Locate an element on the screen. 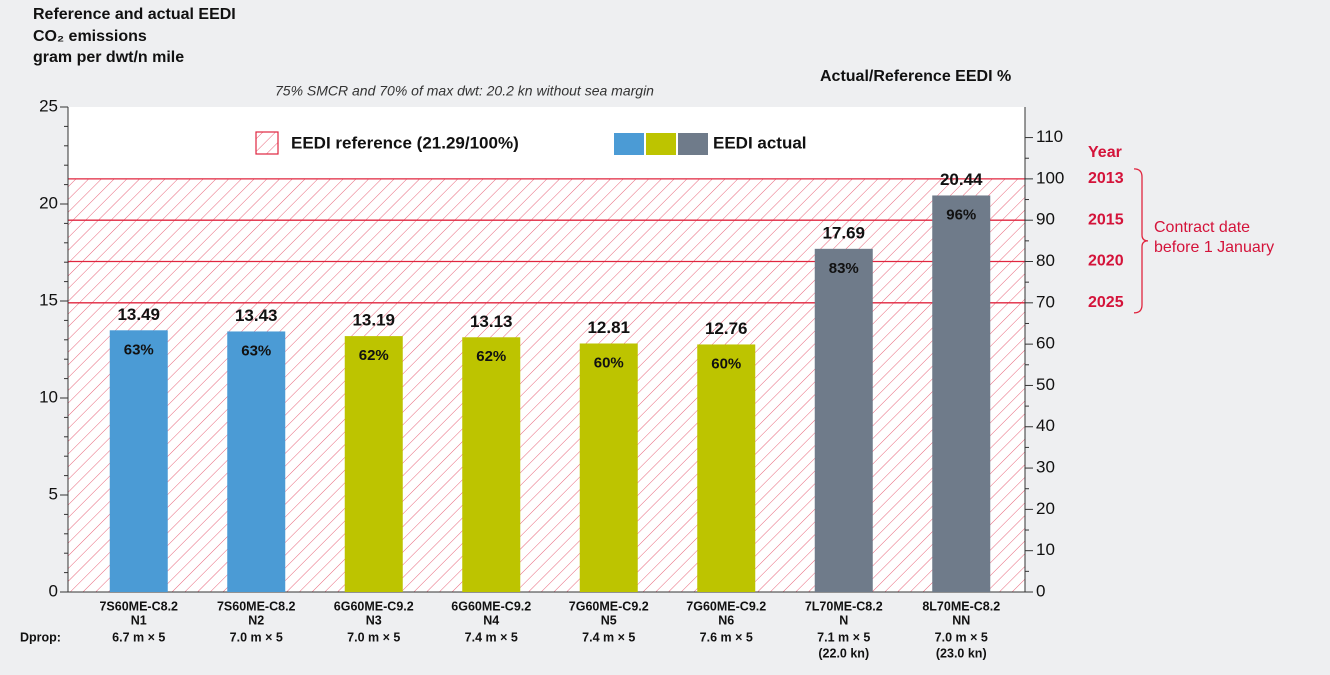 The height and width of the screenshot is (675, 1330). year-label: 2013 is located at coordinates (1106, 178).